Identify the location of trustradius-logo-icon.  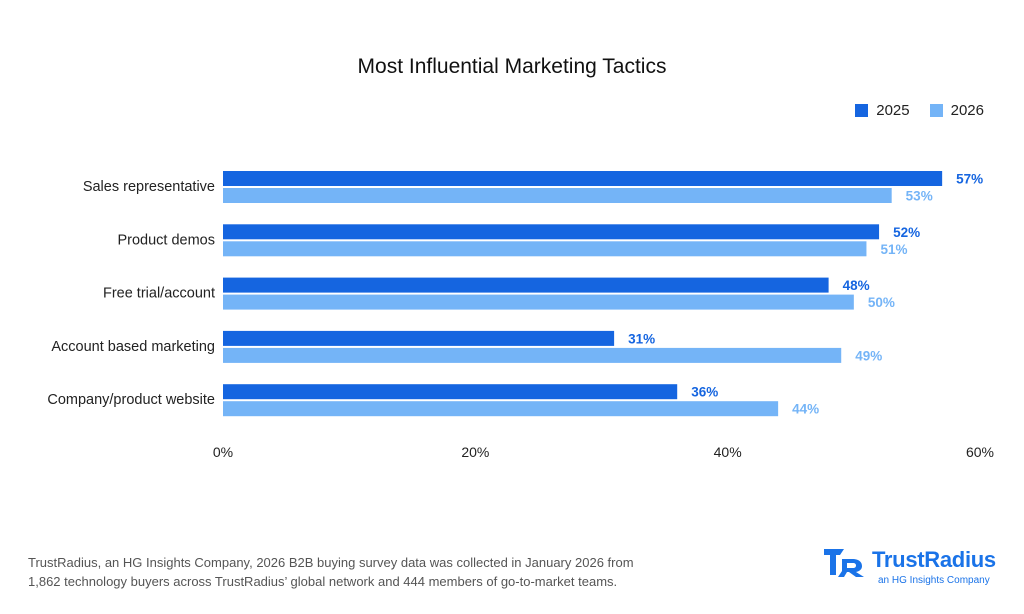
(844, 563).